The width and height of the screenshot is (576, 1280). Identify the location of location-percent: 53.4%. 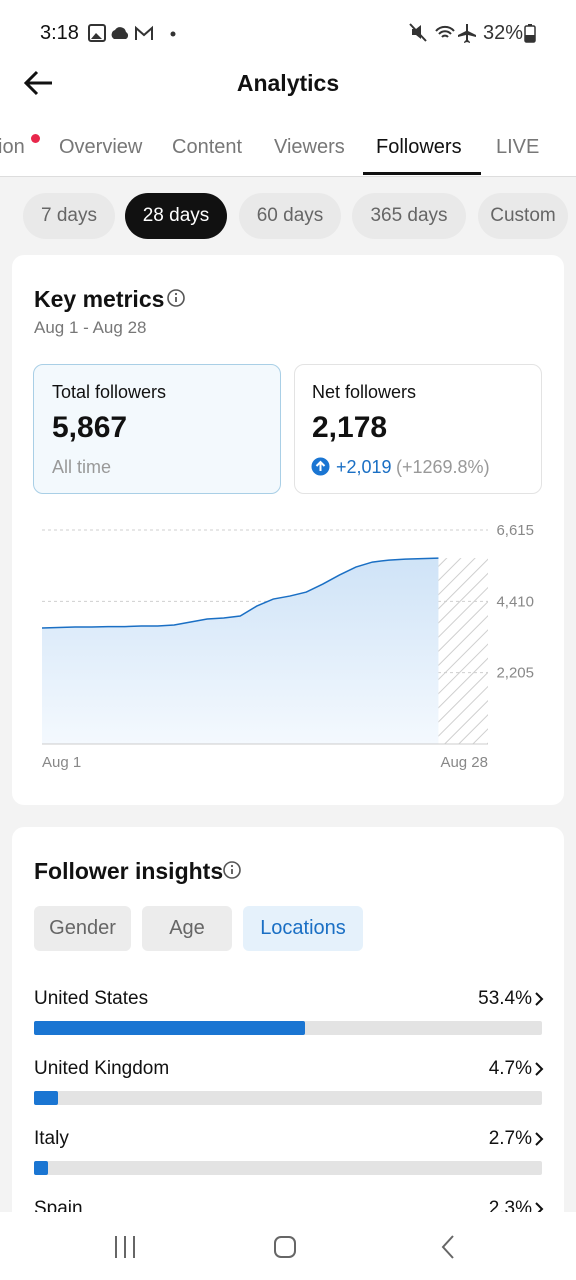
(505, 998).